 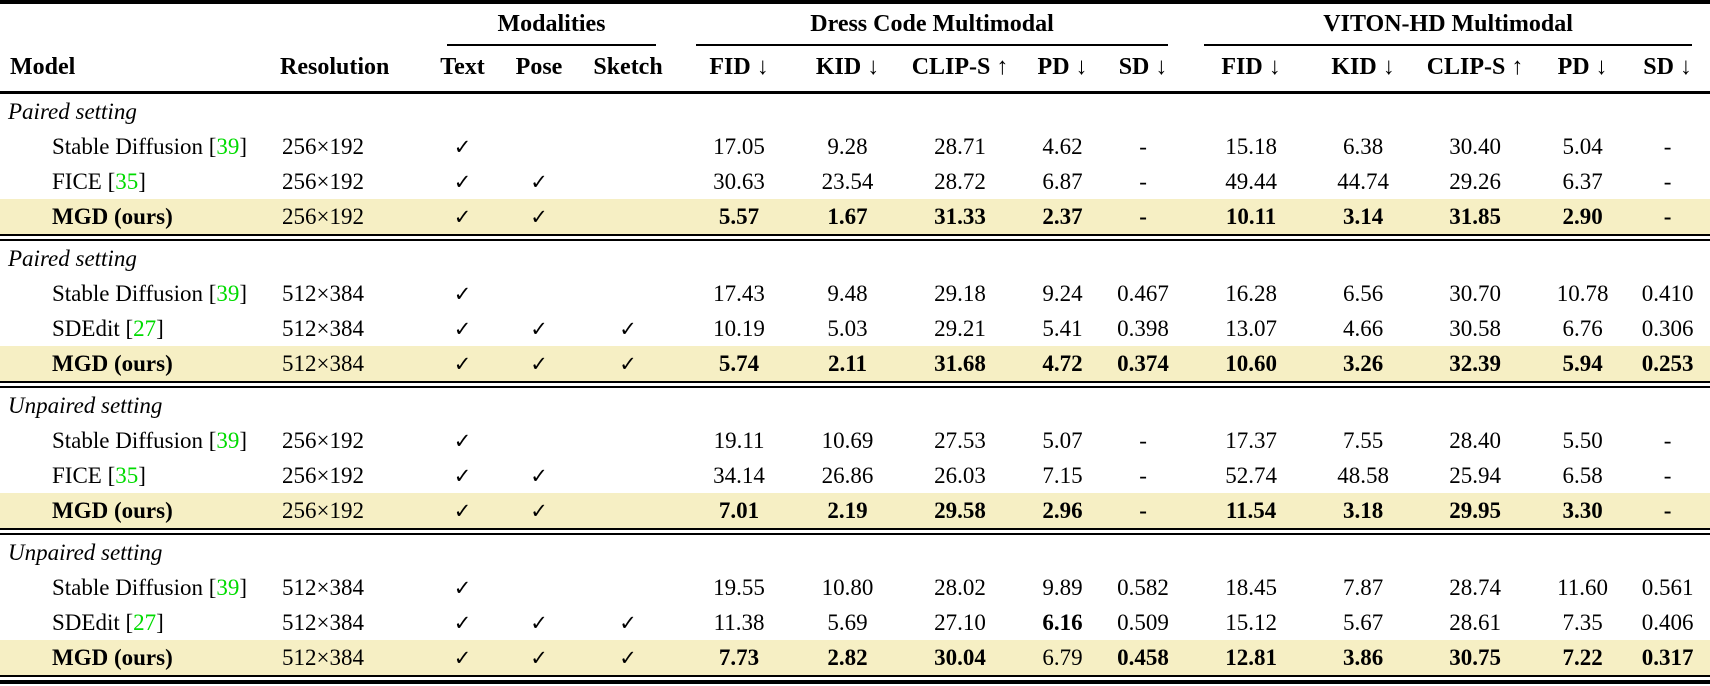 What do you see at coordinates (1251, 363) in the screenshot?
I see `metric-value-cell: 10.60` at bounding box center [1251, 363].